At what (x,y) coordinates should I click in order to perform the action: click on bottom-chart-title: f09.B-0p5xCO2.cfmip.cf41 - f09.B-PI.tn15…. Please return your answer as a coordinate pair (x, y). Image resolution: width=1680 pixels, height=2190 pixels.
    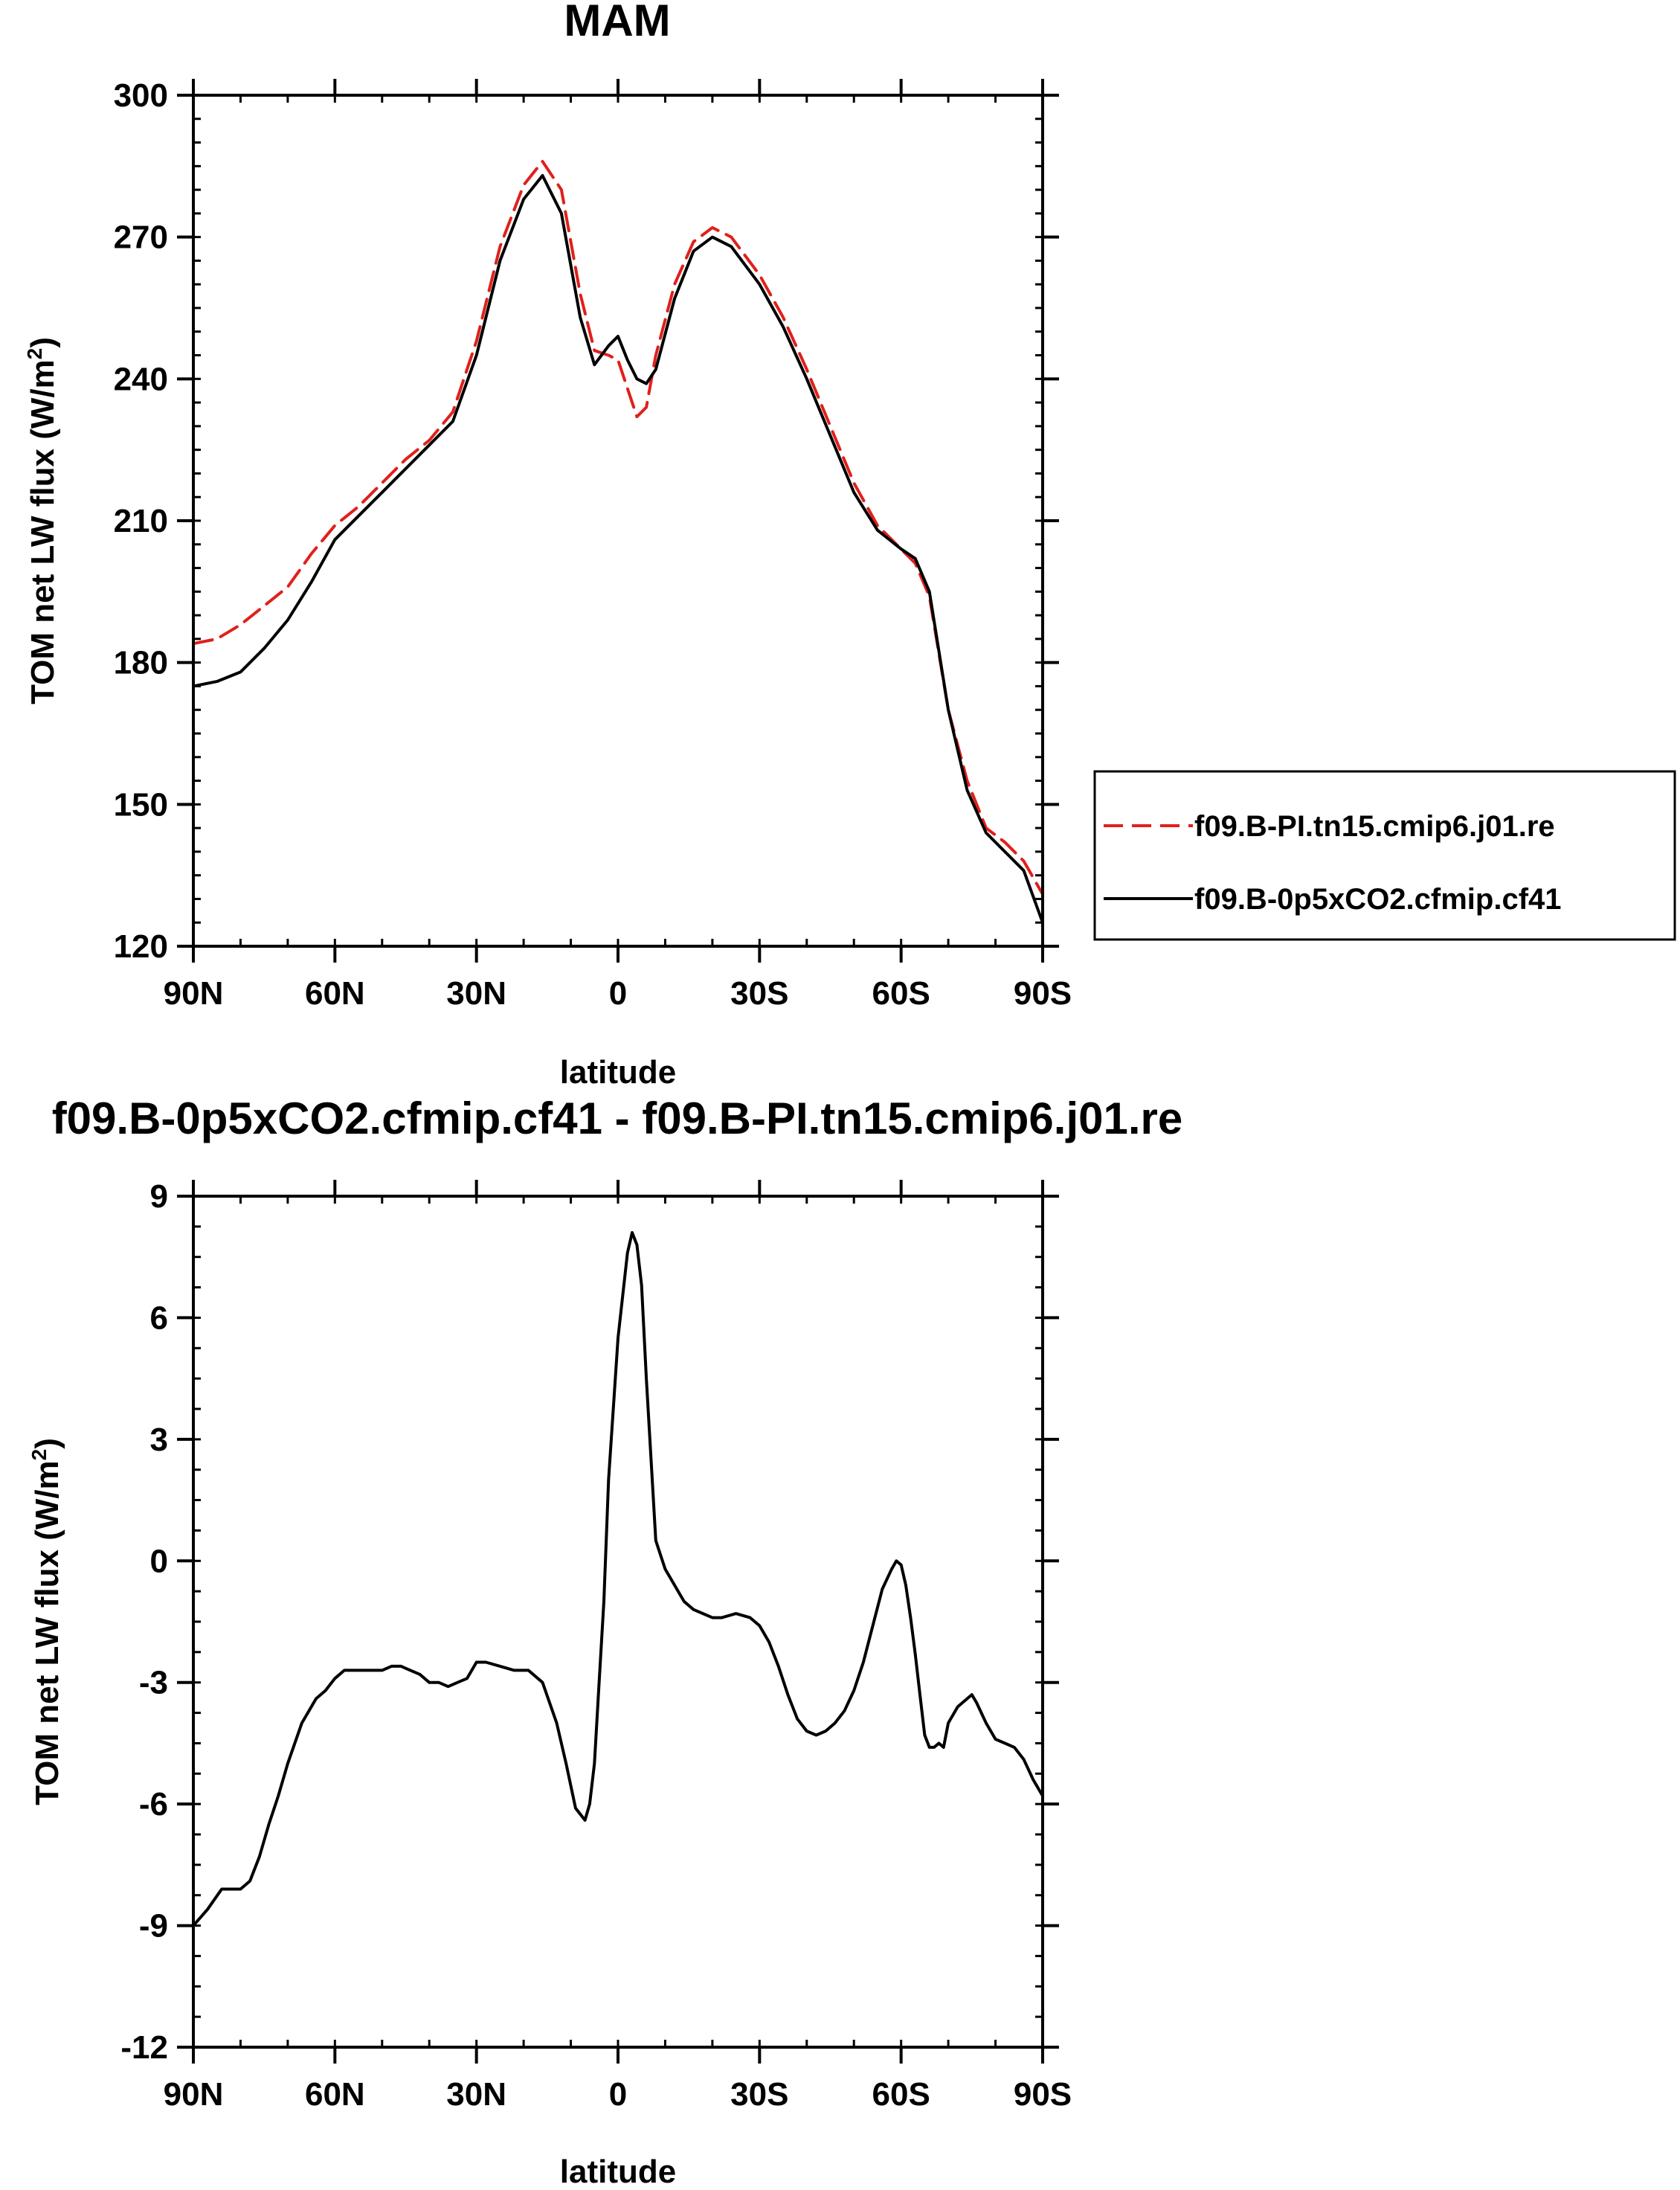
    Looking at the image, I should click on (617, 1118).